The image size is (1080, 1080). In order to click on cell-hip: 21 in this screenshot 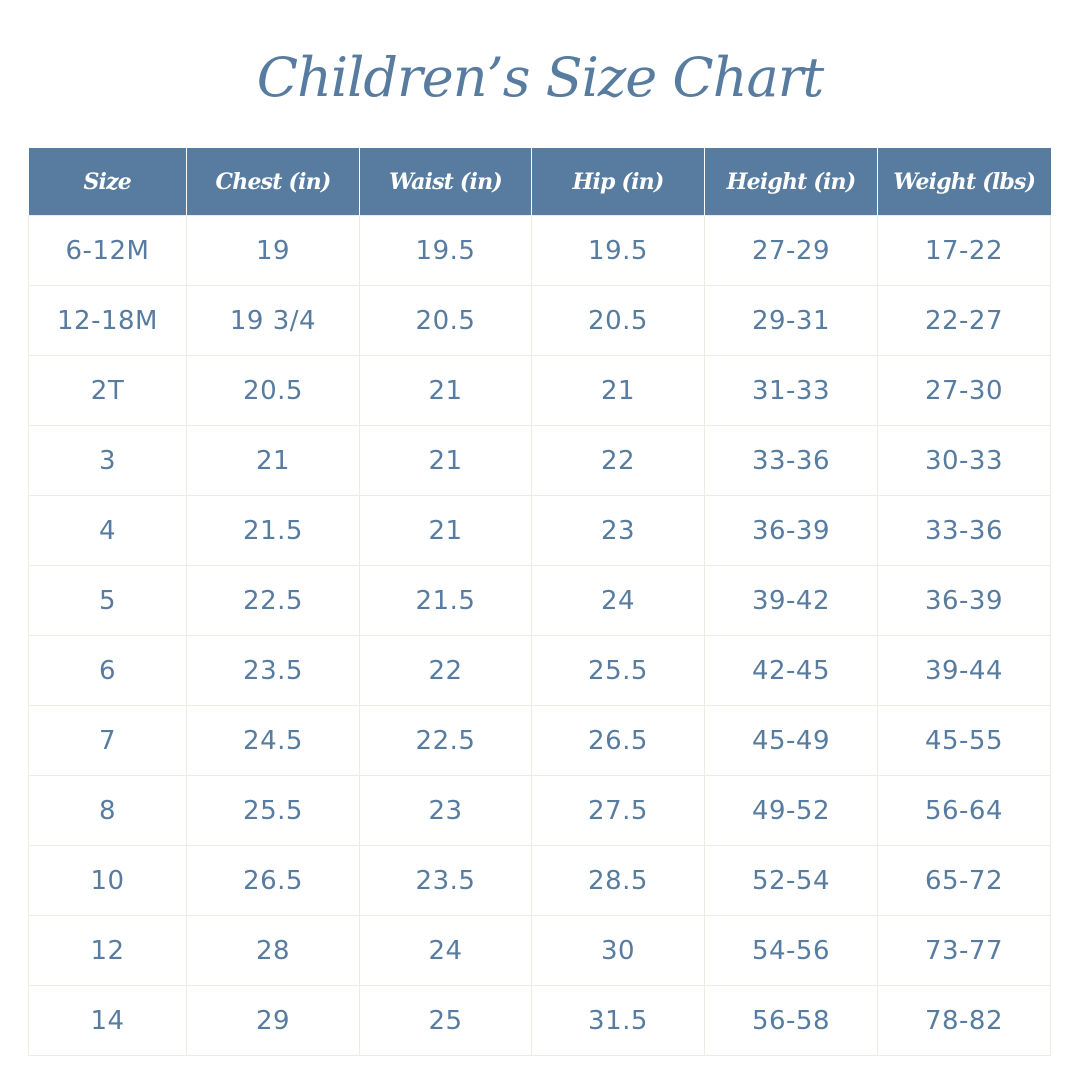, I will do `click(618, 390)`.